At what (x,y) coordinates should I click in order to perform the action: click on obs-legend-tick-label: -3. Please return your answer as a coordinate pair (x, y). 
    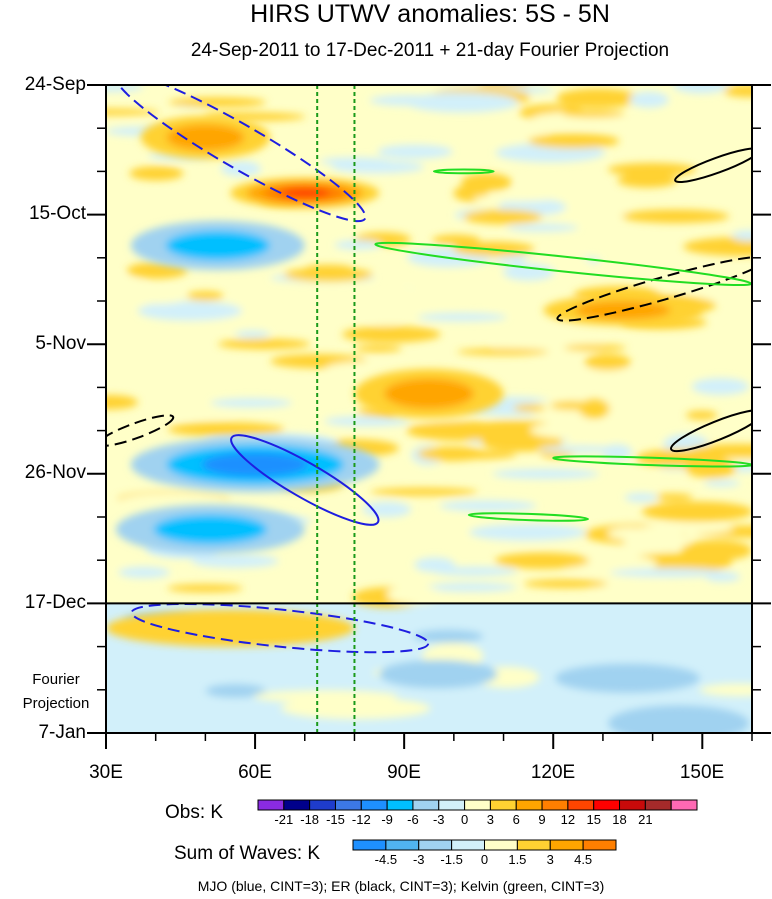
    Looking at the image, I should click on (438, 819).